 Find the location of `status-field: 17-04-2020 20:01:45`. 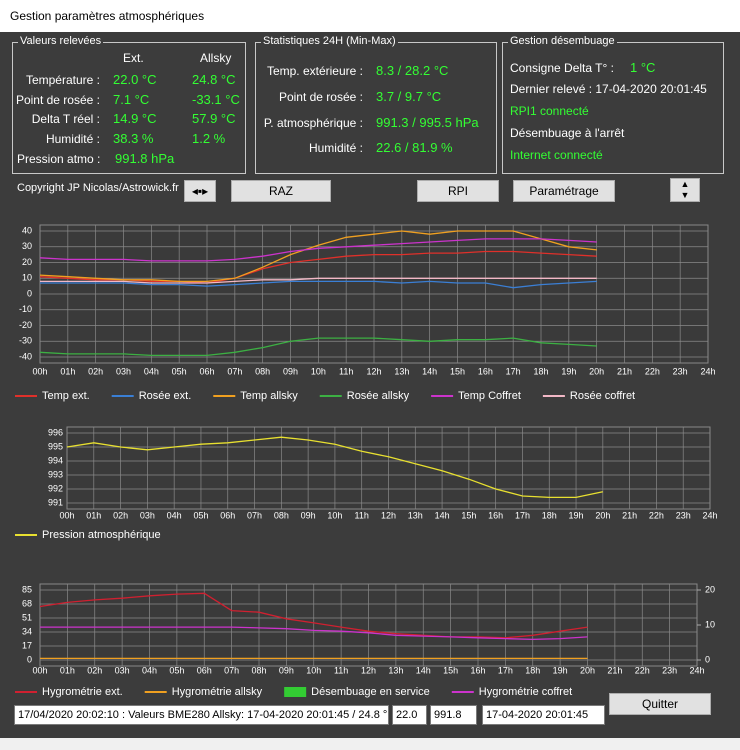

status-field: 17-04-2020 20:01:45 is located at coordinates (543, 715).